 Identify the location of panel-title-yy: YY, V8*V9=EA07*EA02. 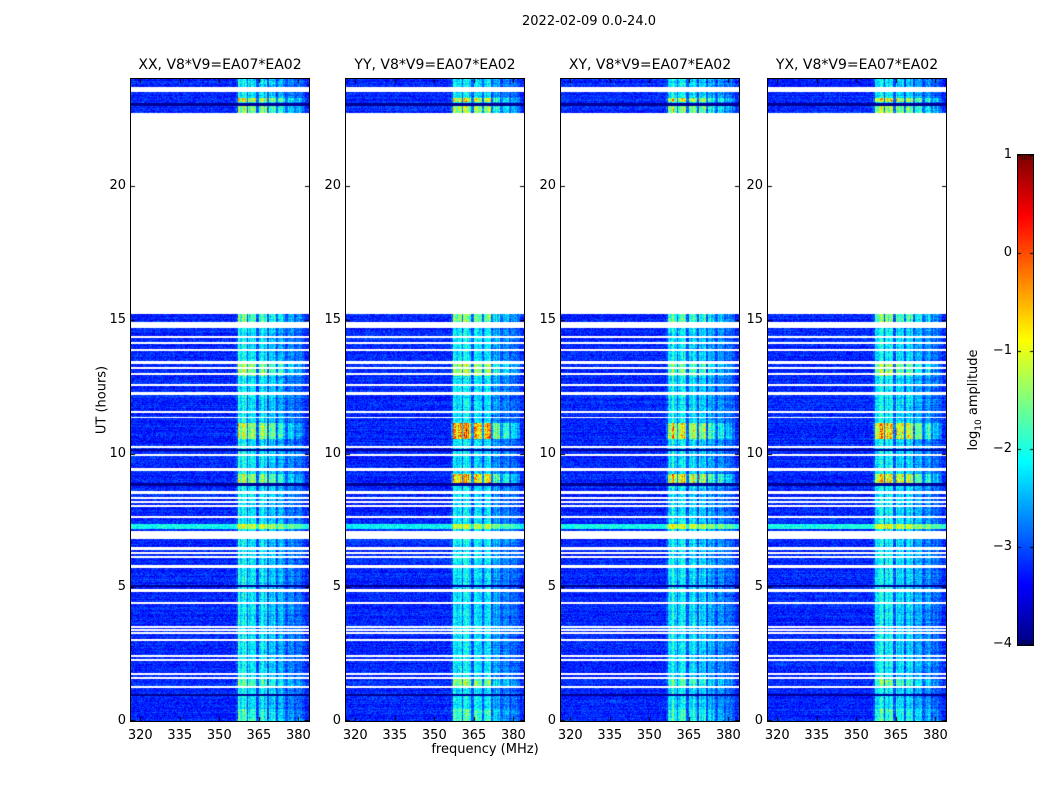
(435, 65).